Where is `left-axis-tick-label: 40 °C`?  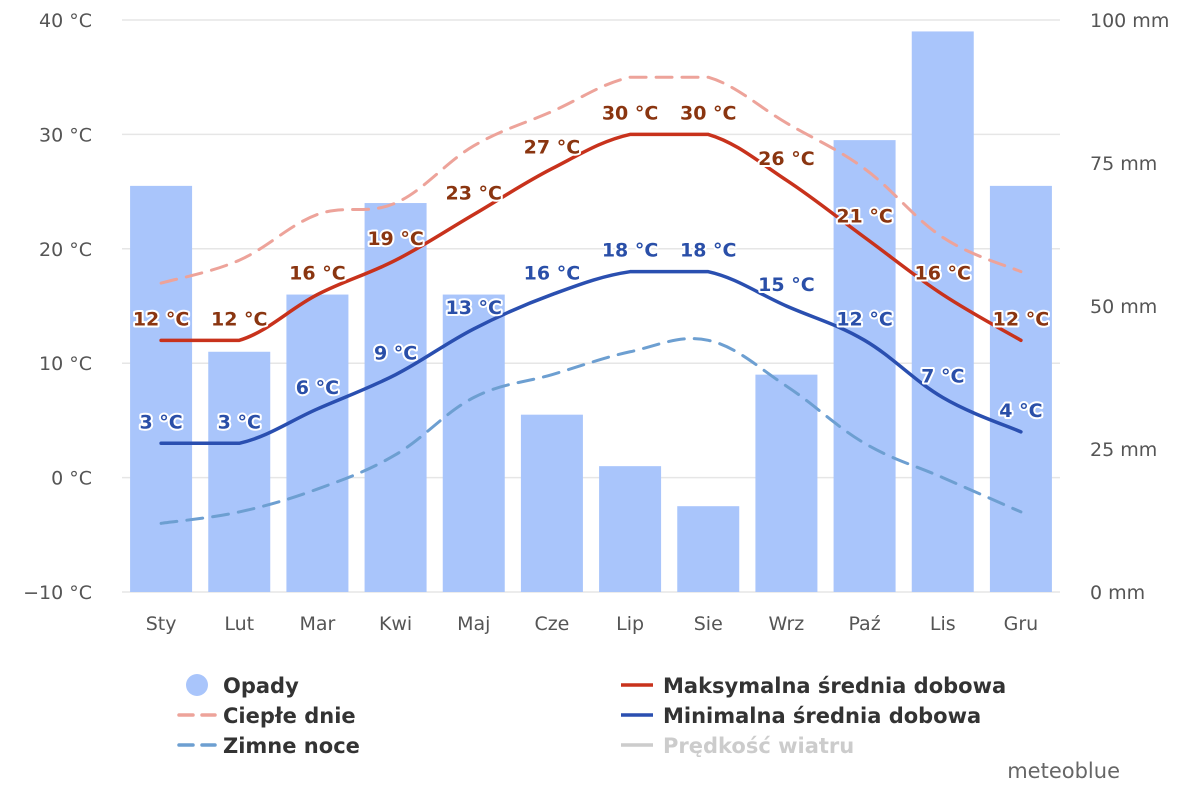
left-axis-tick-label: 40 °C is located at coordinates (65, 21).